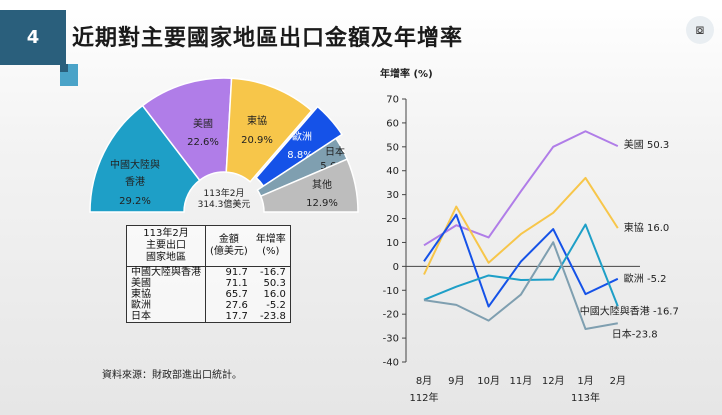 Image resolution: width=722 pixels, height=415 pixels. What do you see at coordinates (322, 203) in the screenshot?
I see `pie-value-5: 12.9%` at bounding box center [322, 203].